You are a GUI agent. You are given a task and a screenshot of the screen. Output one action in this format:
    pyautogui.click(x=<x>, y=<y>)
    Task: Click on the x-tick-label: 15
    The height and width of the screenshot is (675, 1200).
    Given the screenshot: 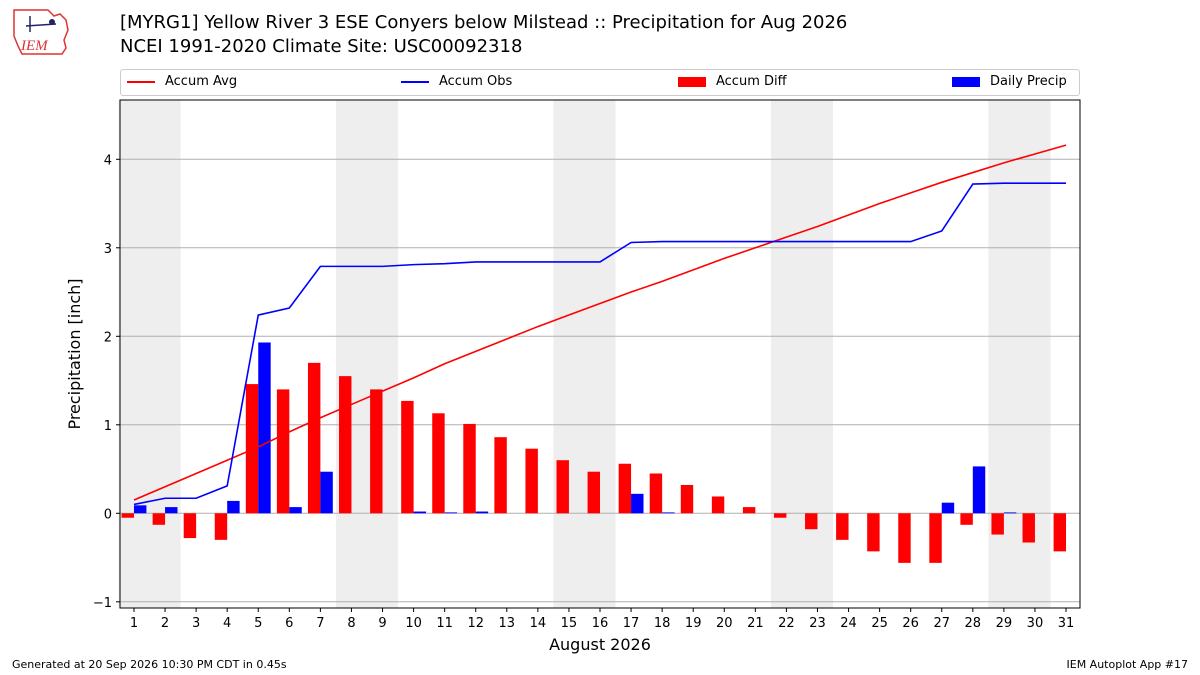 What is the action you would take?
    pyautogui.click(x=569, y=623)
    